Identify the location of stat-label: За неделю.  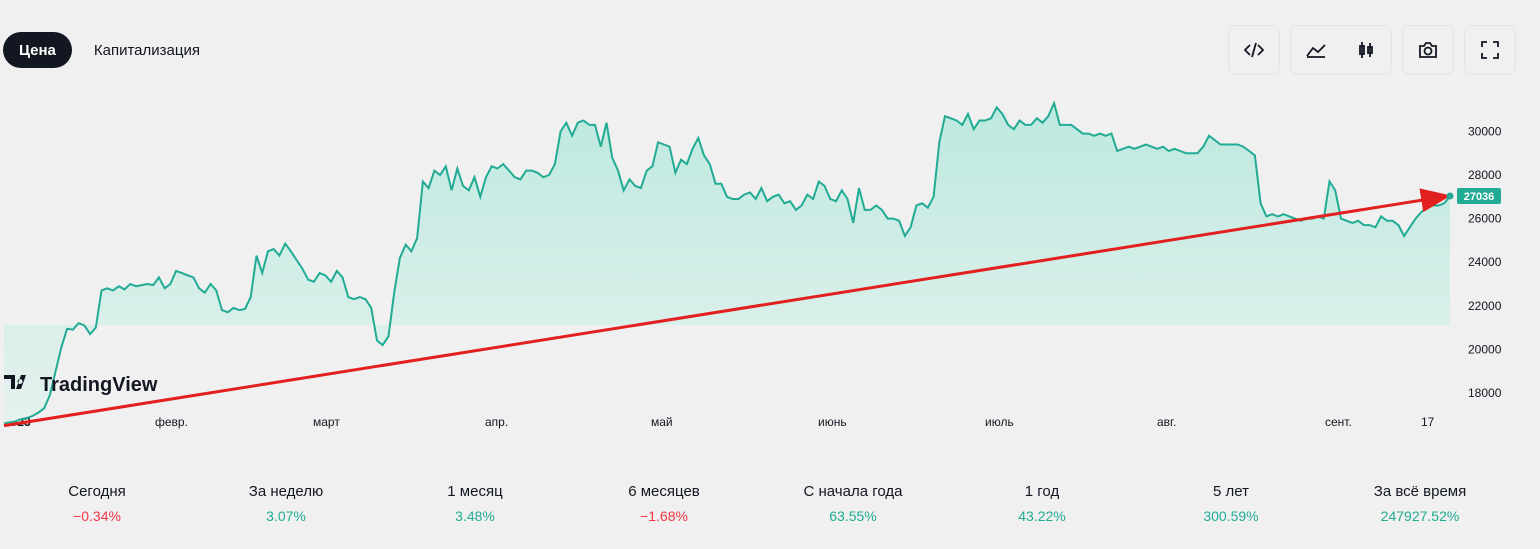
(286, 491).